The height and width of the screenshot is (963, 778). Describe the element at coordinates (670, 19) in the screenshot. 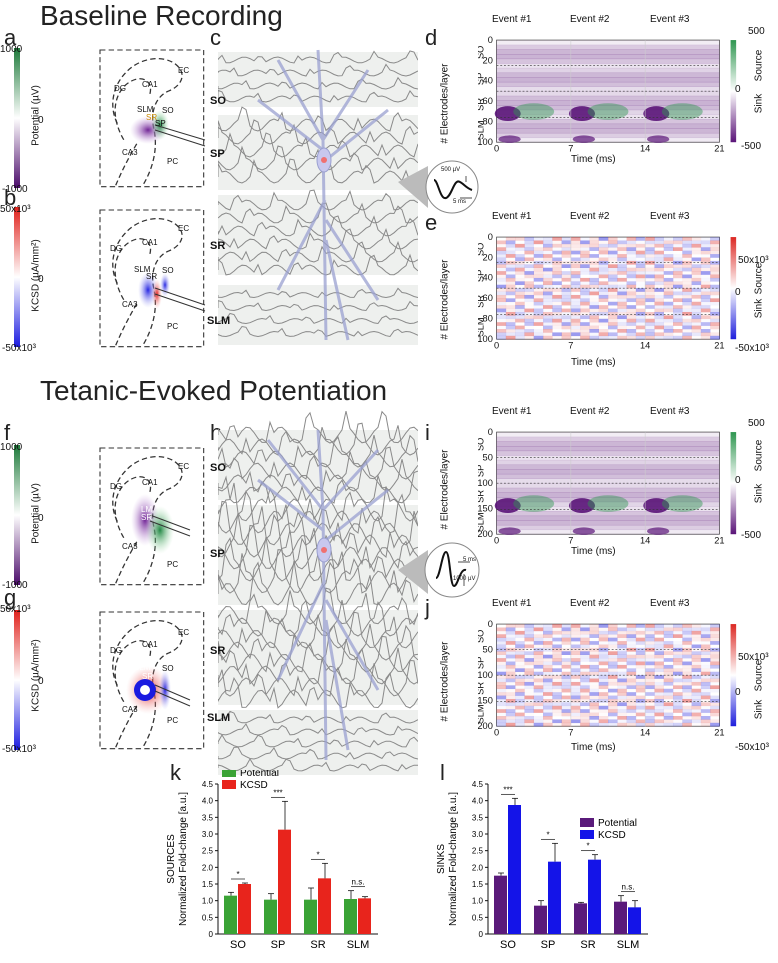

I see `event3-title-d: Event #3` at that location.